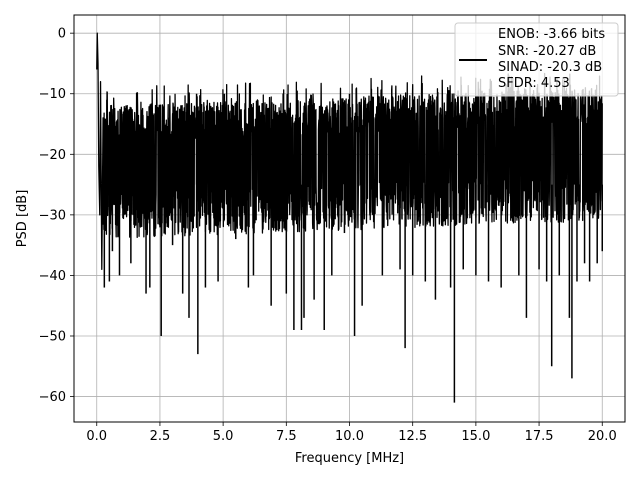 The width and height of the screenshot is (640, 480). What do you see at coordinates (547, 51) in the screenshot?
I see `legend-entry-snr: SNR: -20.27 dB` at bounding box center [547, 51].